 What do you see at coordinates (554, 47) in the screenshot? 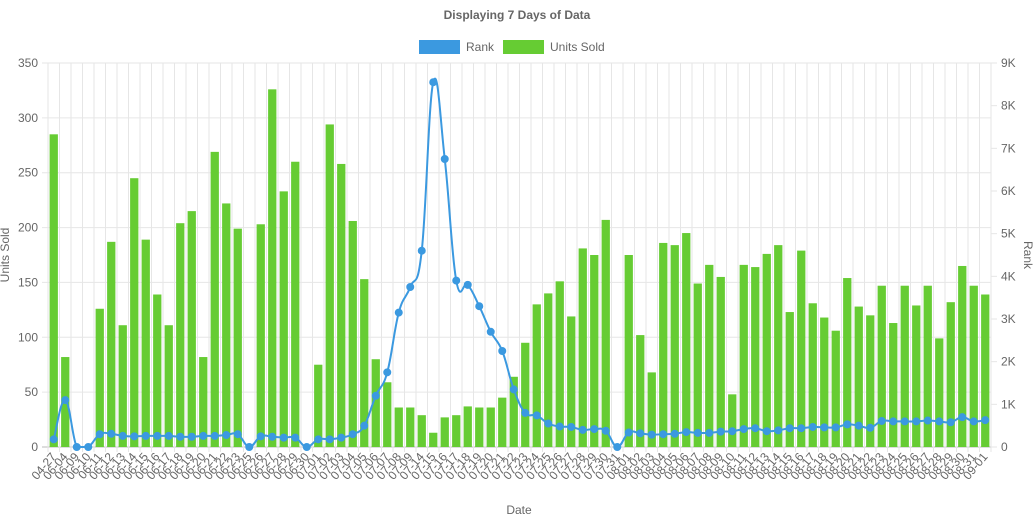
I see `legend-item-units-sold: Units Sold` at bounding box center [554, 47].